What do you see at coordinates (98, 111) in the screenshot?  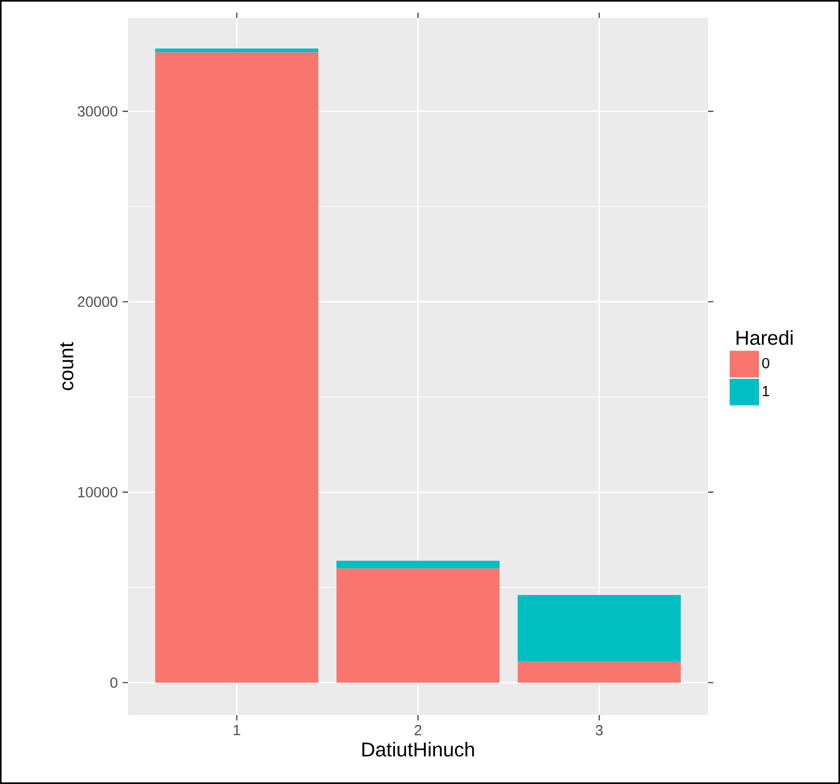 I see `y-tick-label: 30000` at bounding box center [98, 111].